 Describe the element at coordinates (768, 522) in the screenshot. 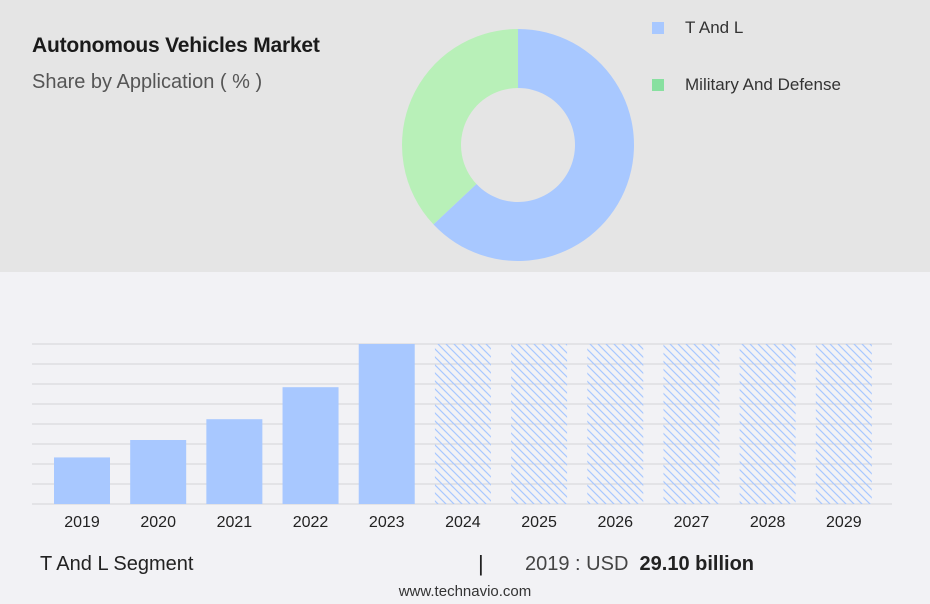

I see `x-tick-label-2028: 2028` at that location.